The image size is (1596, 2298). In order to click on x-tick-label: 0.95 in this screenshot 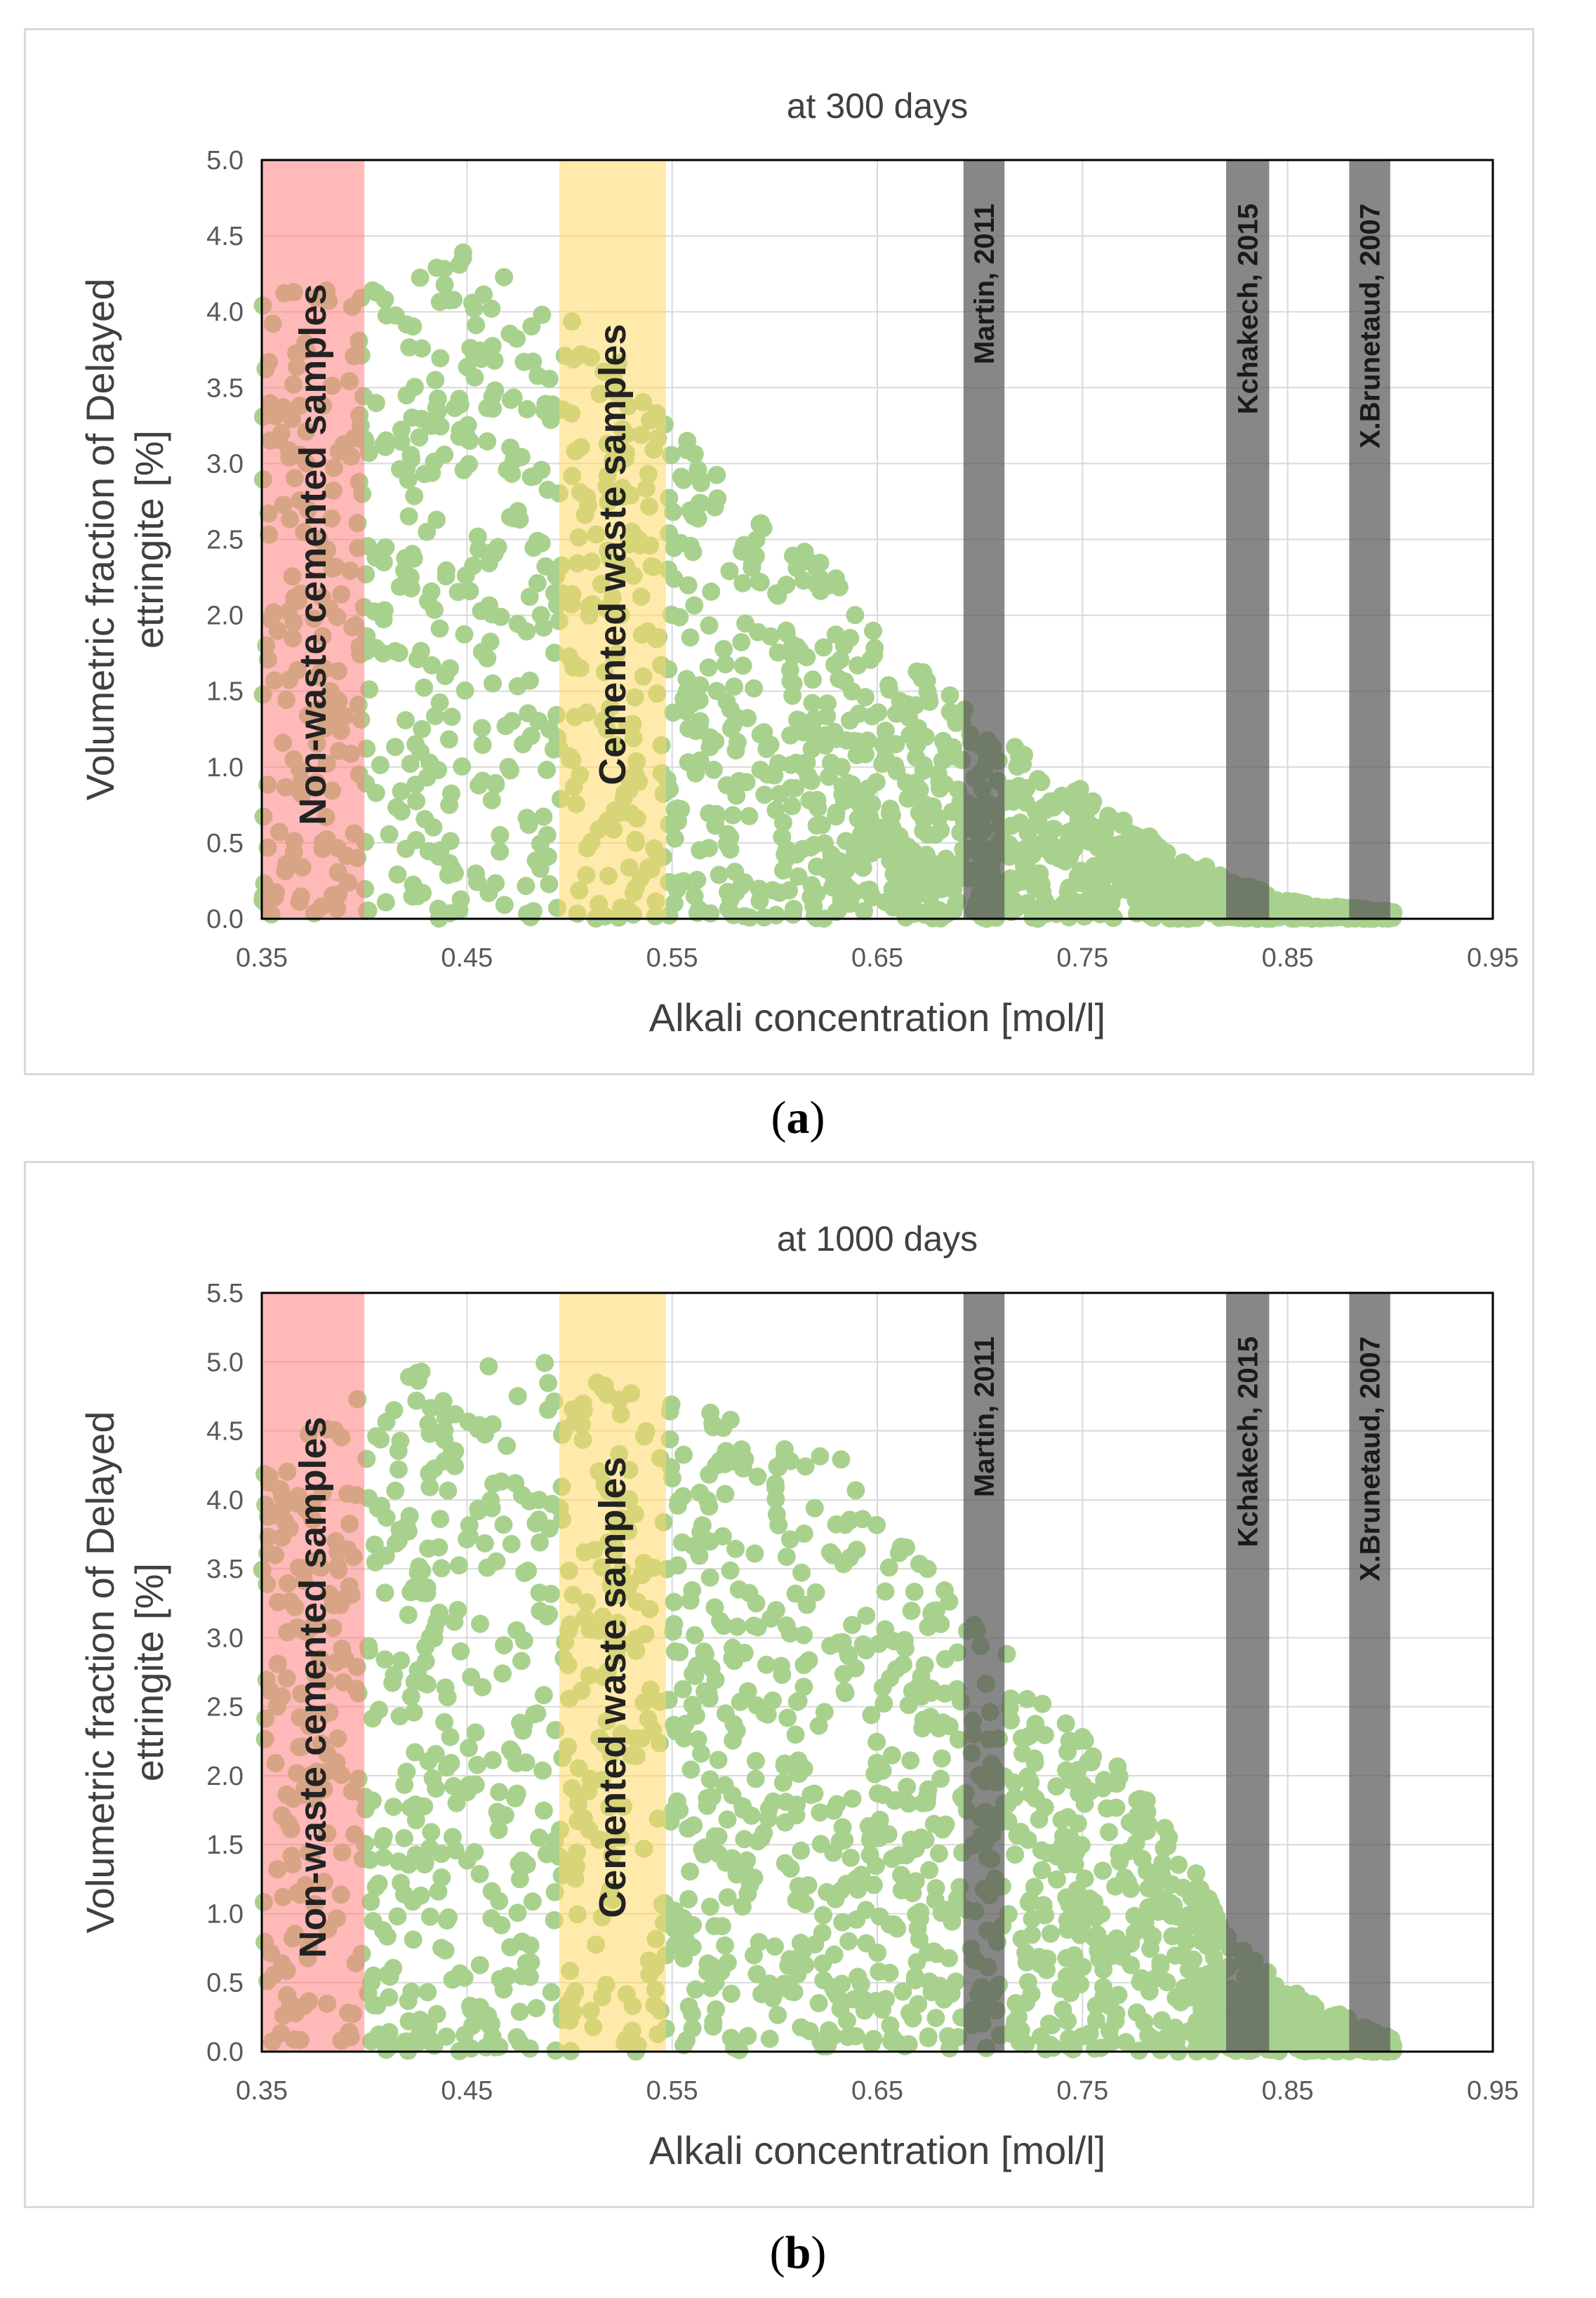, I will do `click(1493, 958)`.